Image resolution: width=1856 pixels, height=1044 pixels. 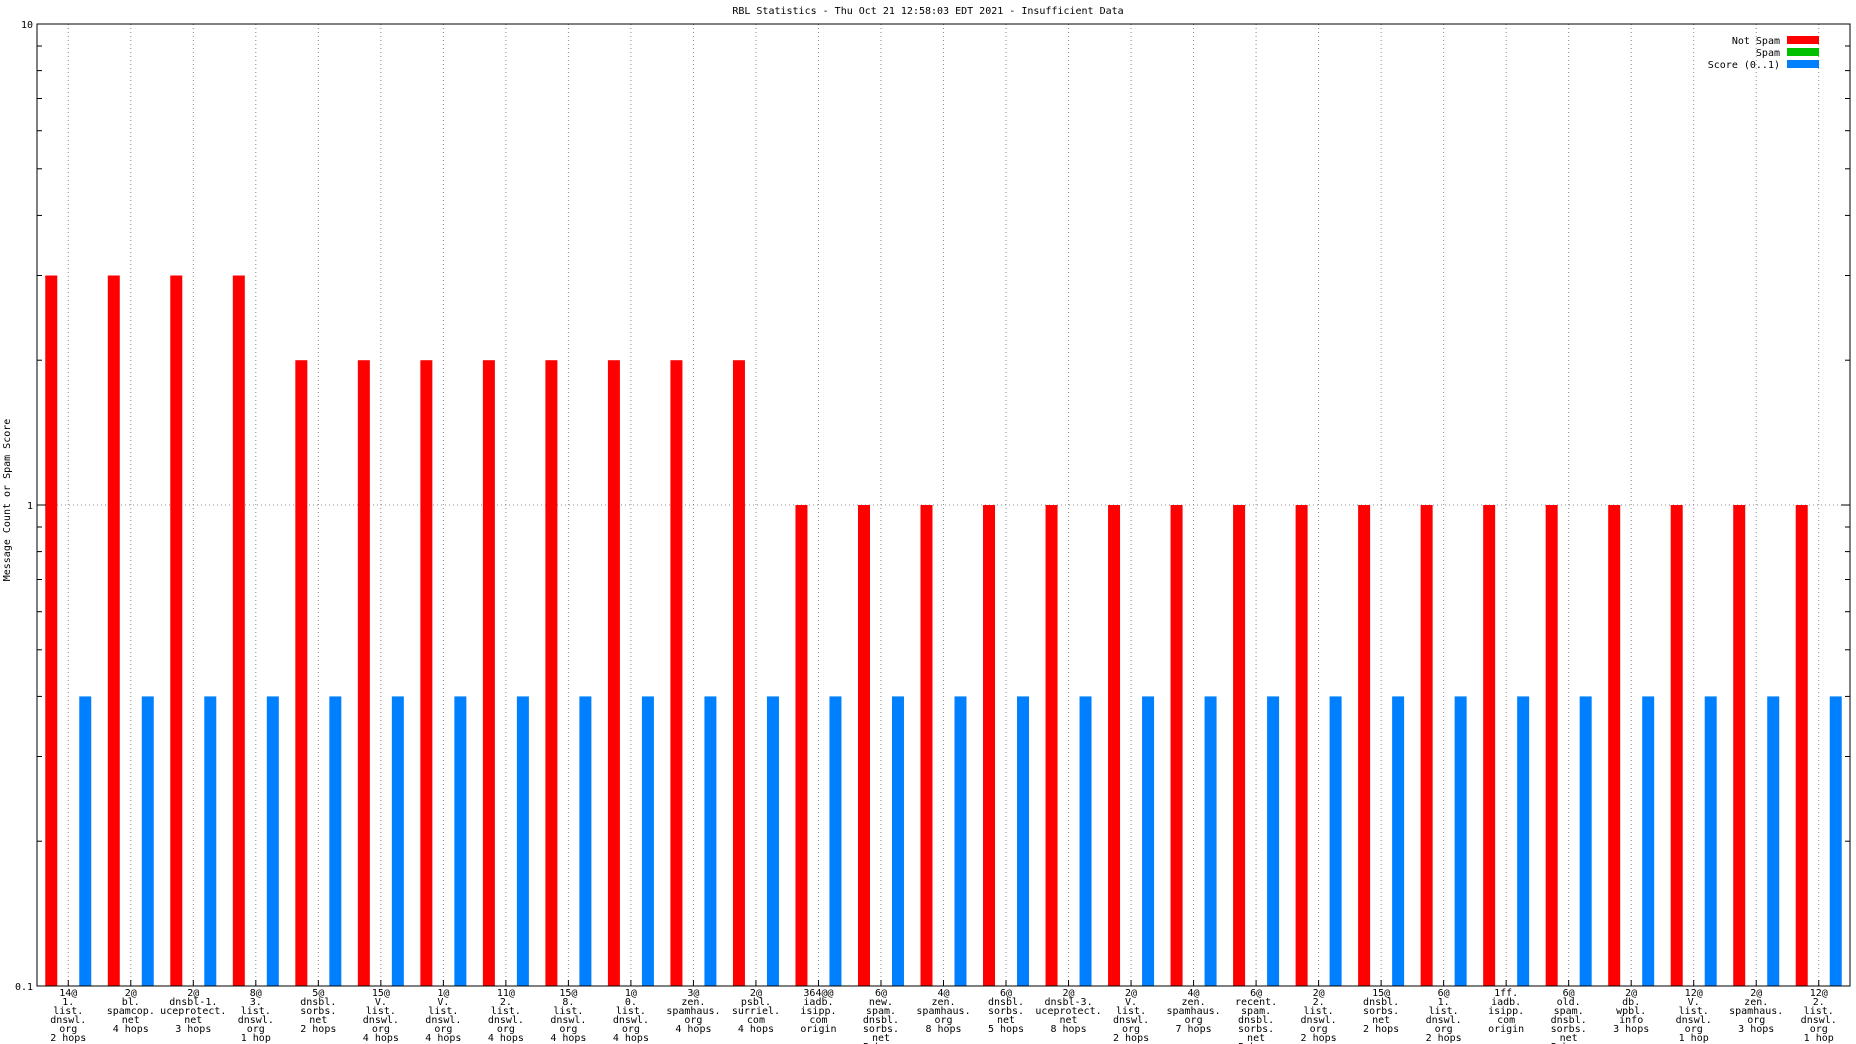 What do you see at coordinates (68, 993) in the screenshot?
I see `x-tick-label-line: 14@` at bounding box center [68, 993].